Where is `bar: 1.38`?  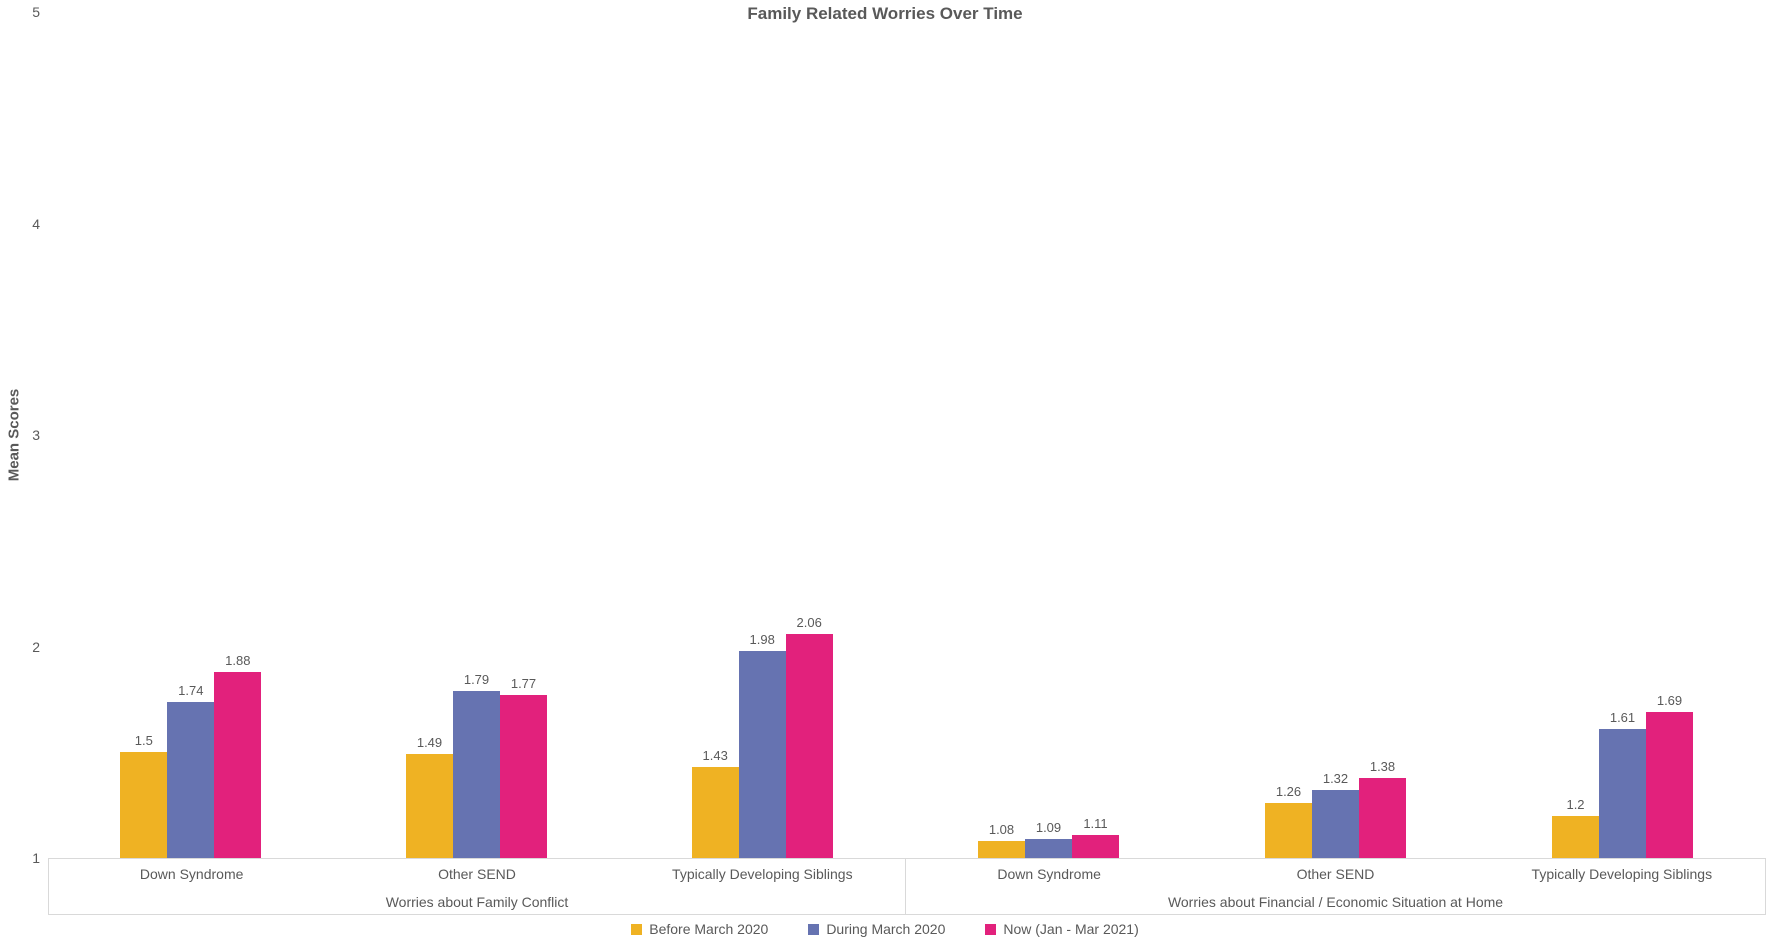
bar: 1.38 is located at coordinates (1382, 808).